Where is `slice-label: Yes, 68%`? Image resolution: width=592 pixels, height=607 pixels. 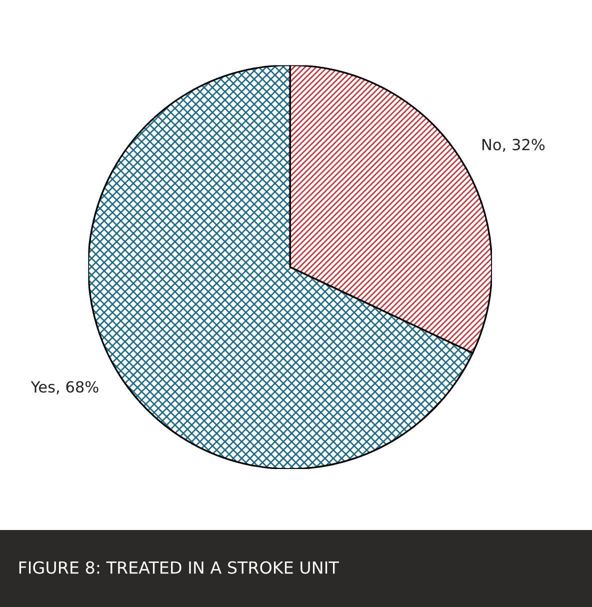 slice-label: Yes, 68% is located at coordinates (64, 387).